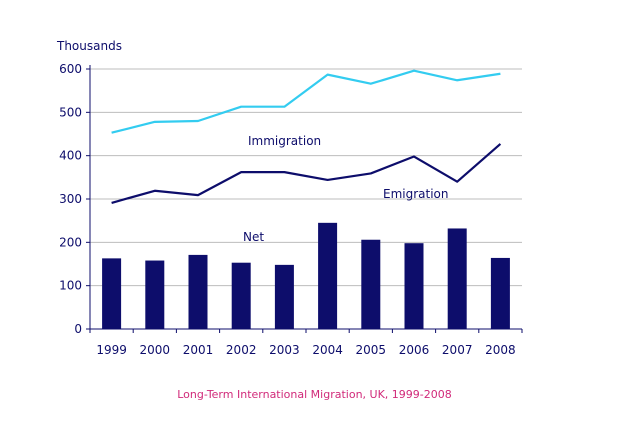  Describe the element at coordinates (371, 350) in the screenshot. I see `x-tick-label-2005: 2005` at that location.